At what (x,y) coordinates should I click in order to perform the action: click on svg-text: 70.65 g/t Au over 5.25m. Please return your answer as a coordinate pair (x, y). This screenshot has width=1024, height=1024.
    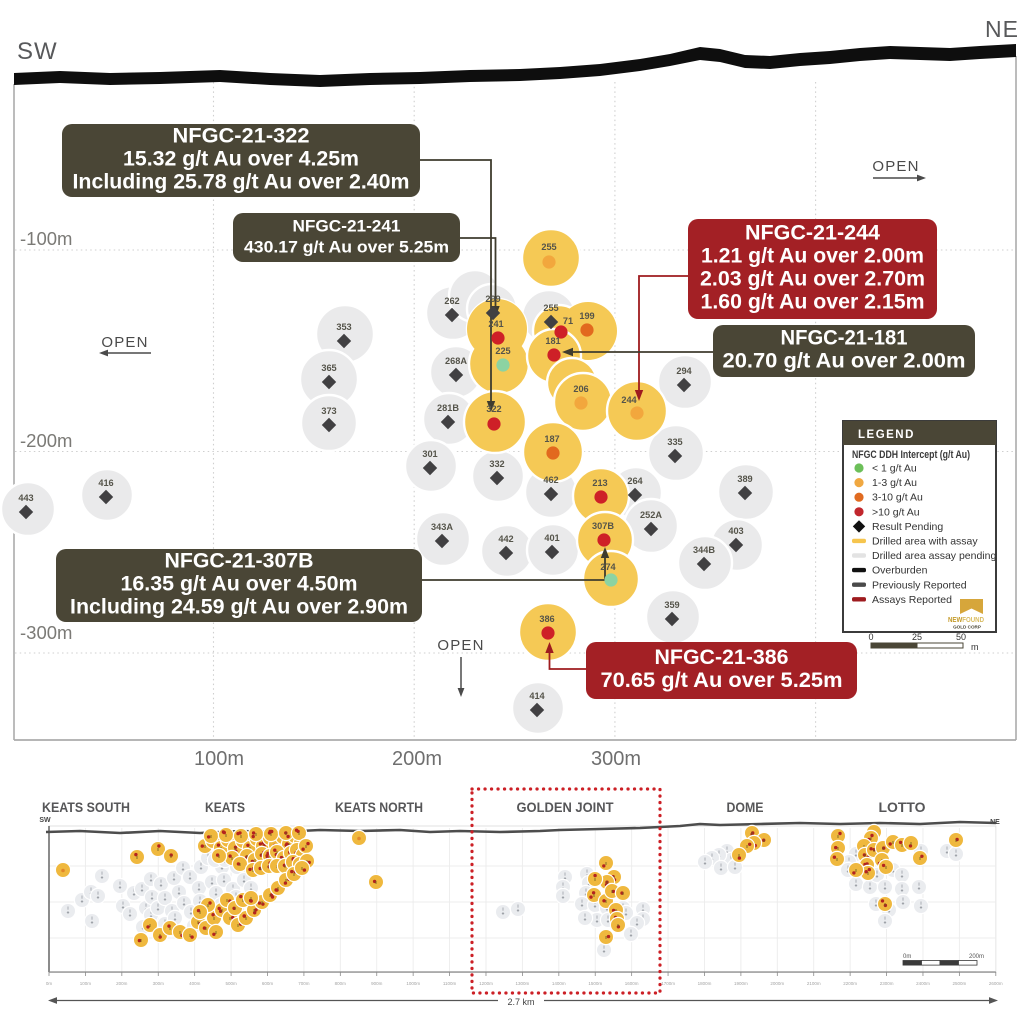
    Looking at the image, I should click on (722, 680).